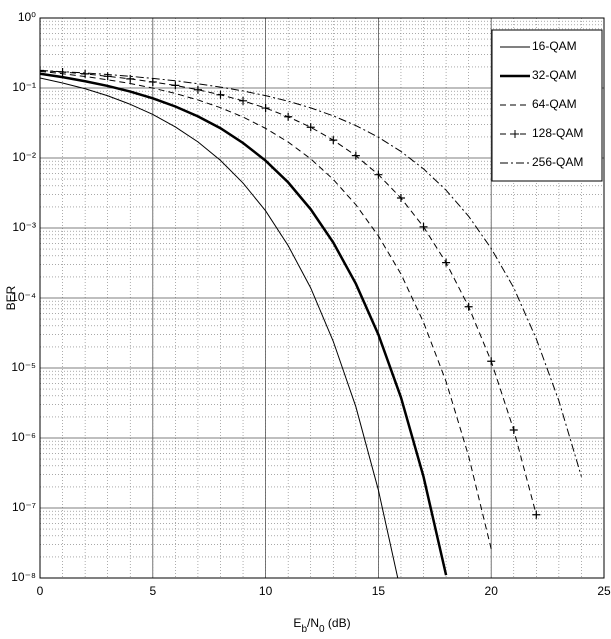 The height and width of the screenshot is (639, 611). I want to click on x-tick-label: 15, so click(379, 591).